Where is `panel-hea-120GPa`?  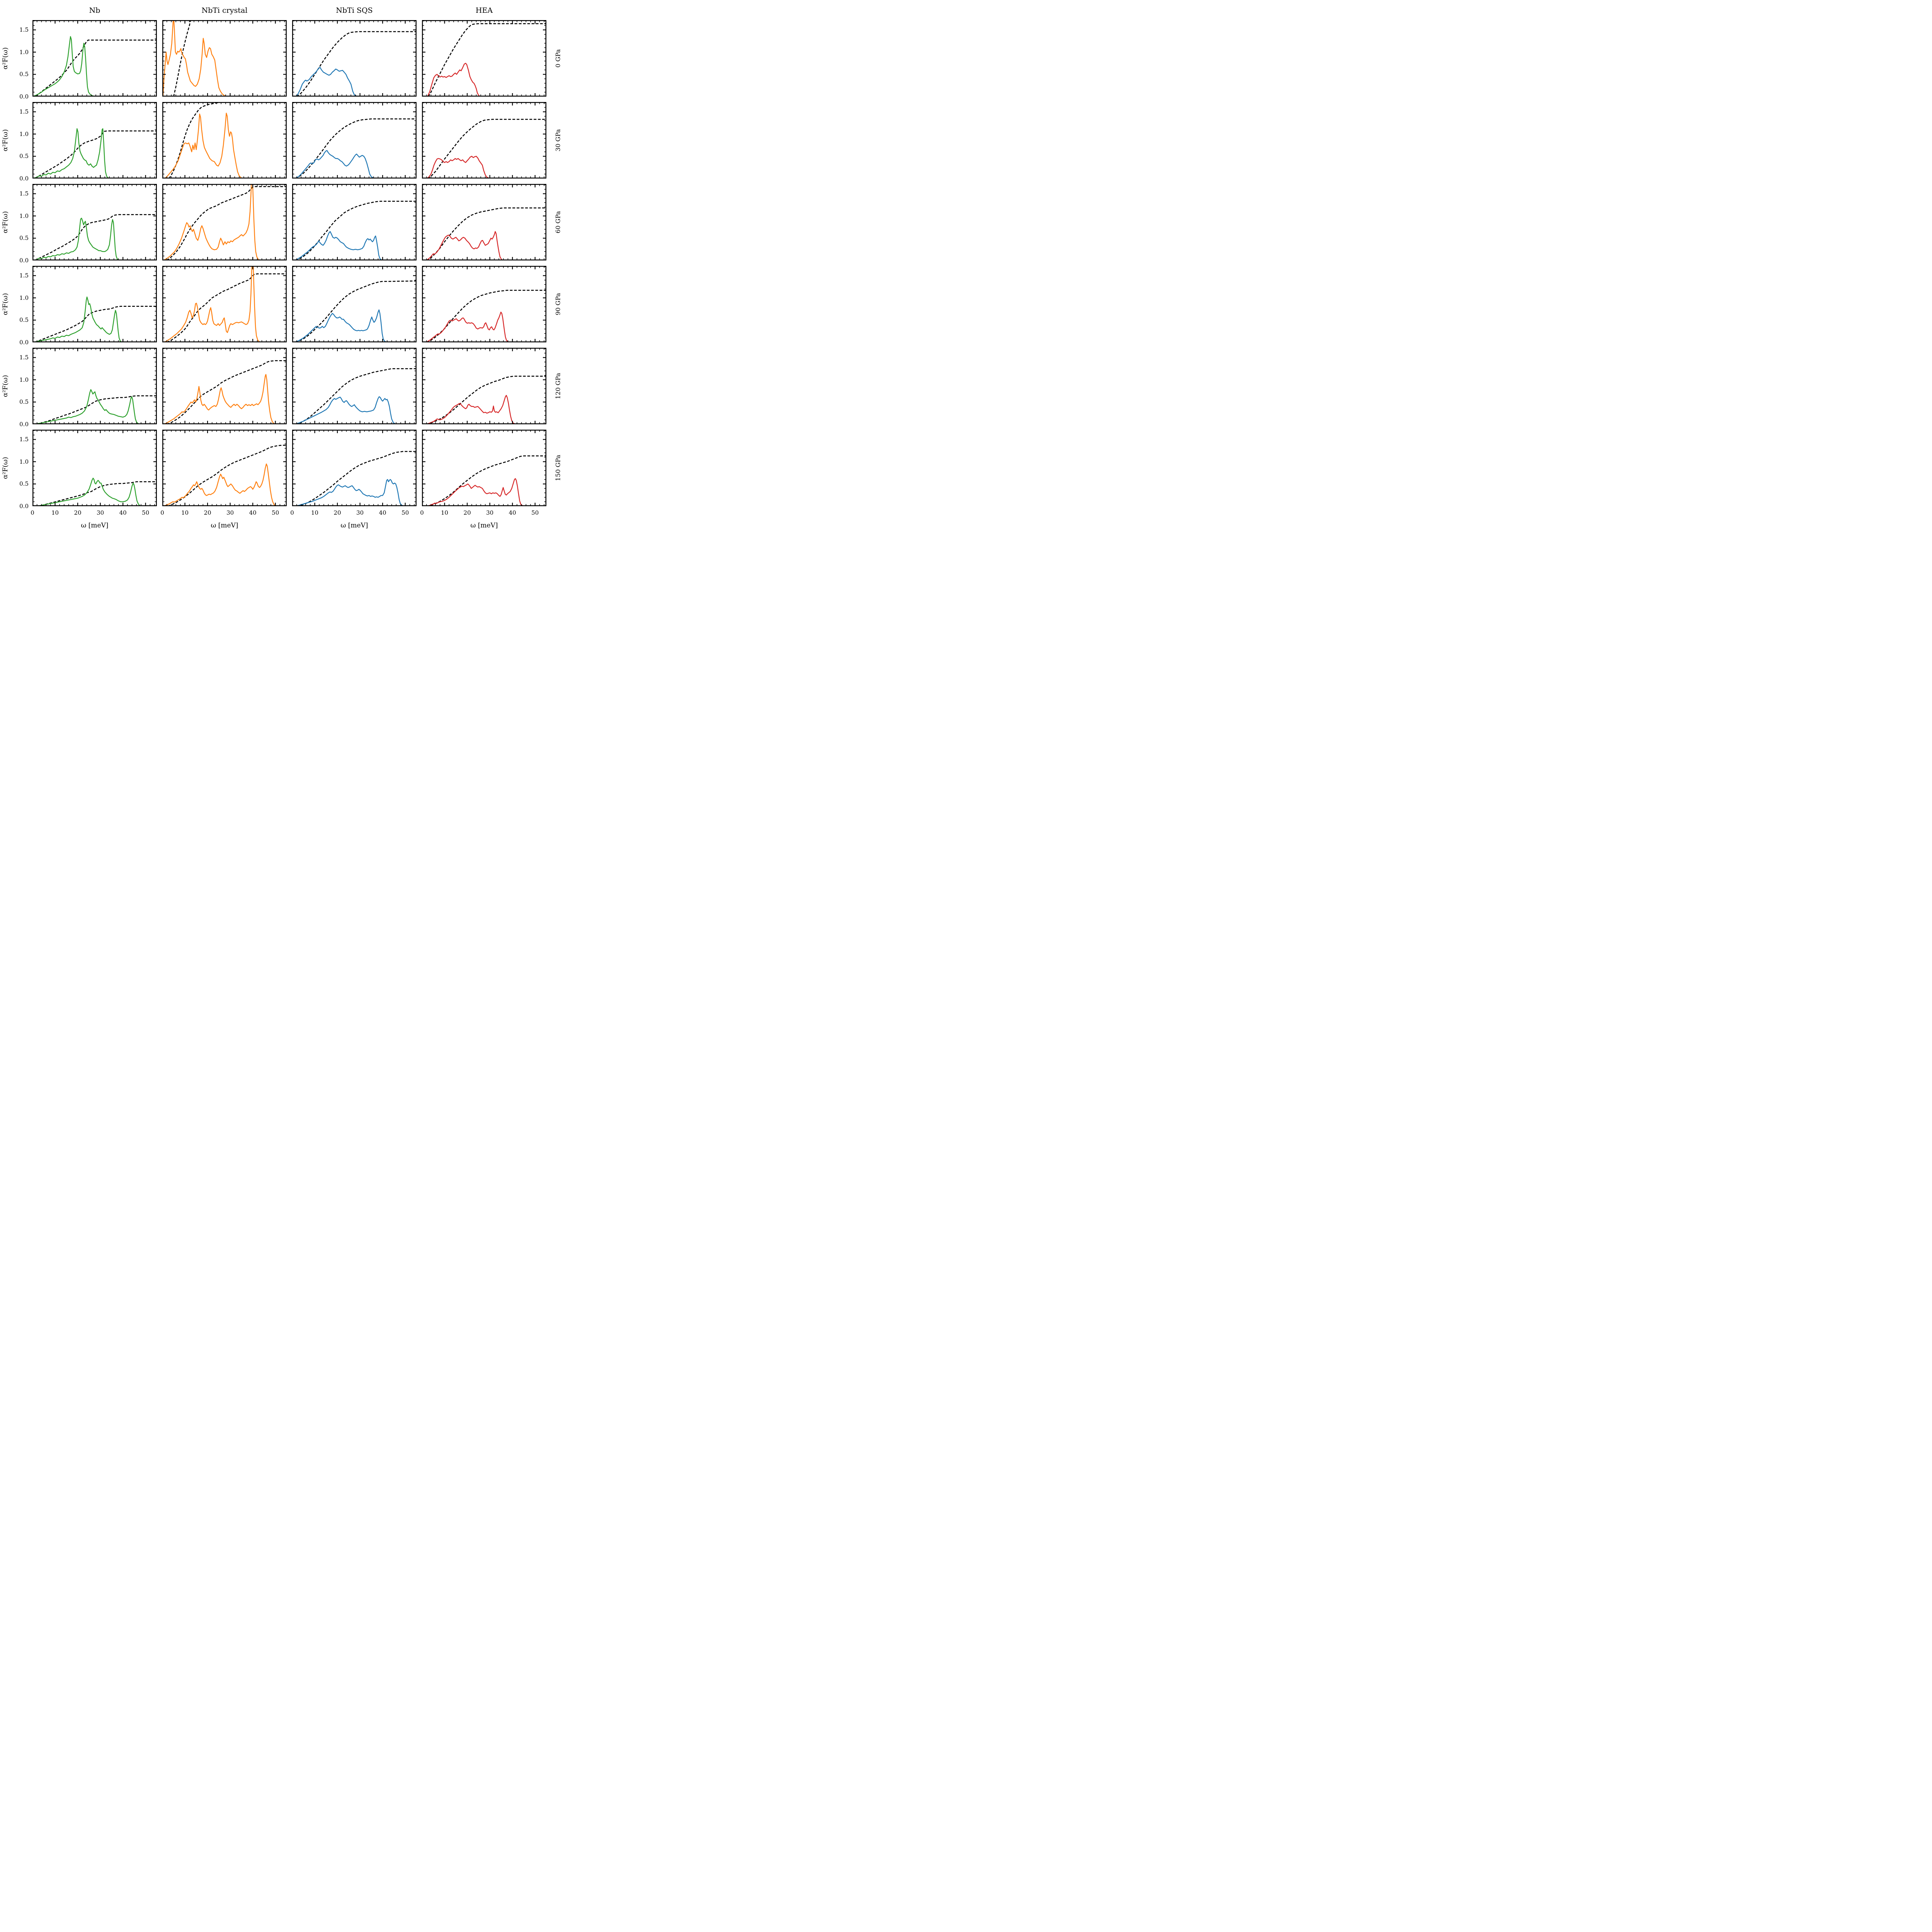 panel-hea-120GPa is located at coordinates (484, 386).